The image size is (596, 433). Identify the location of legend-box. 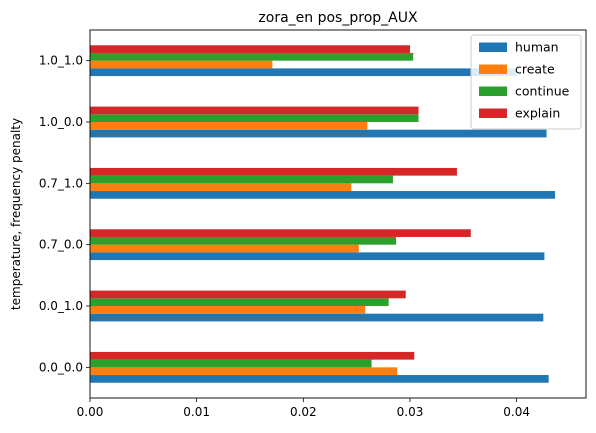
(526, 82).